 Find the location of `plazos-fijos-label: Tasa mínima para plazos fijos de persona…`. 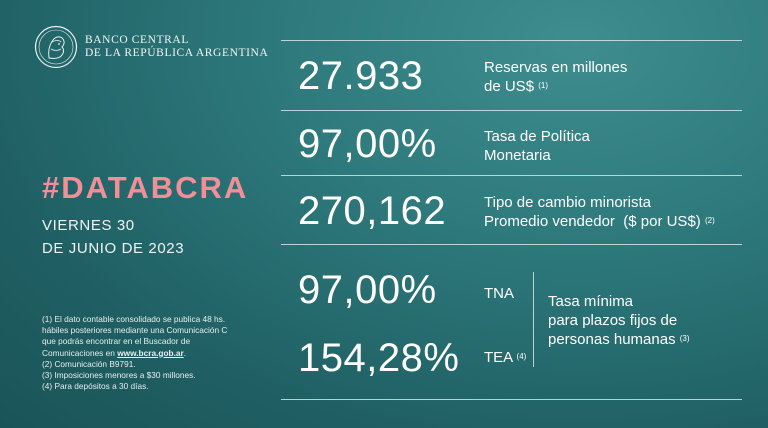

plazos-fijos-label: Tasa mínima para plazos fijos de persona… is located at coordinates (619, 320).